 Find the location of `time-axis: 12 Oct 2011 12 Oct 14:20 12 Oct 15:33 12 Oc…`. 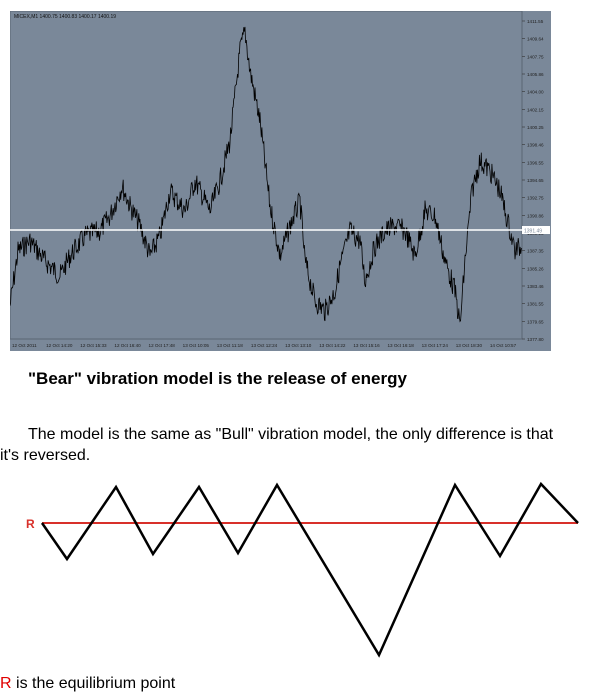

time-axis: 12 Oct 2011 12 Oct 14:20 12 Oct 15:33 12 Oc… is located at coordinates (264, 345).